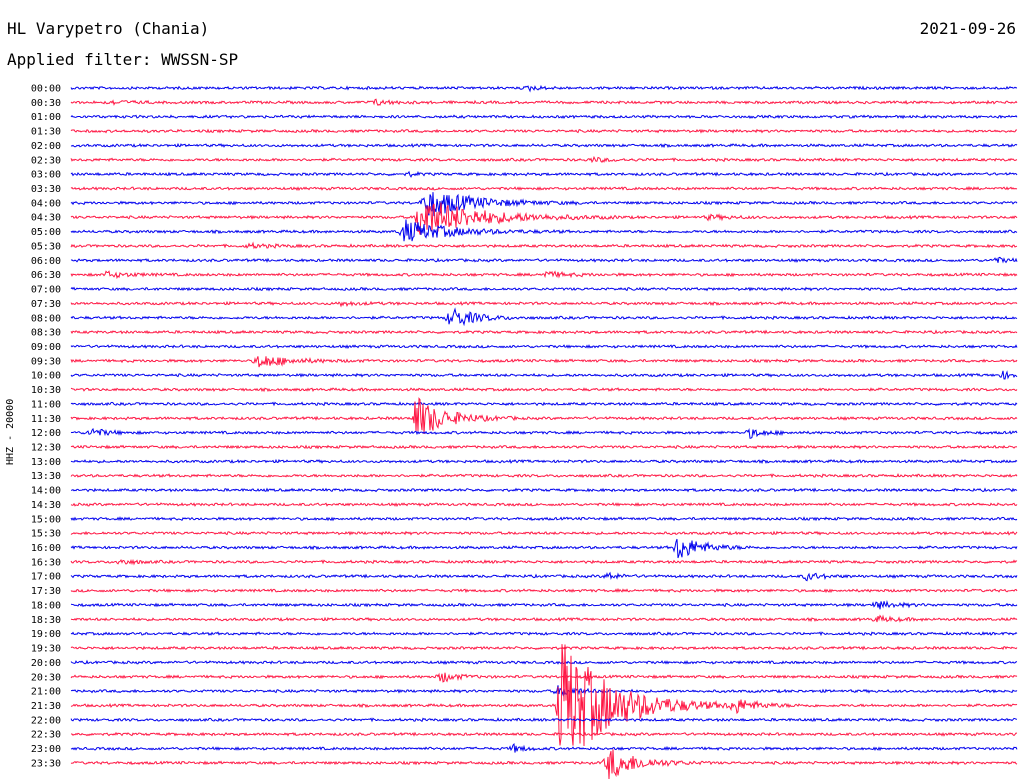 This screenshot has height=780, width=1024. I want to click on row-time-label: 22:30, so click(46, 735).